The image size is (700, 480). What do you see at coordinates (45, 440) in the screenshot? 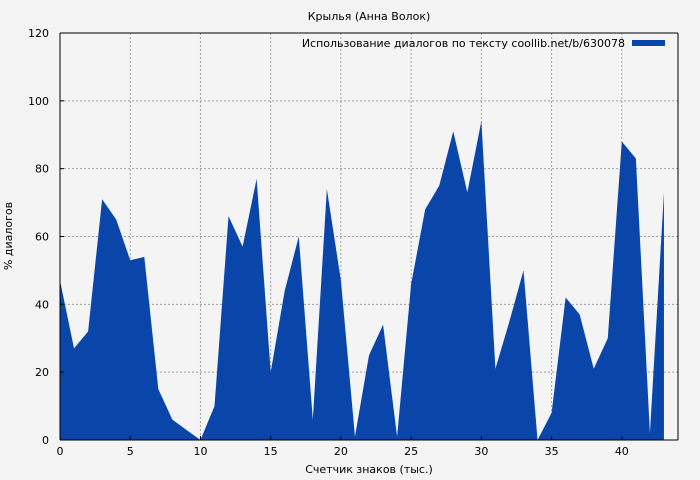
I see `y-tick-label: 0` at bounding box center [45, 440].